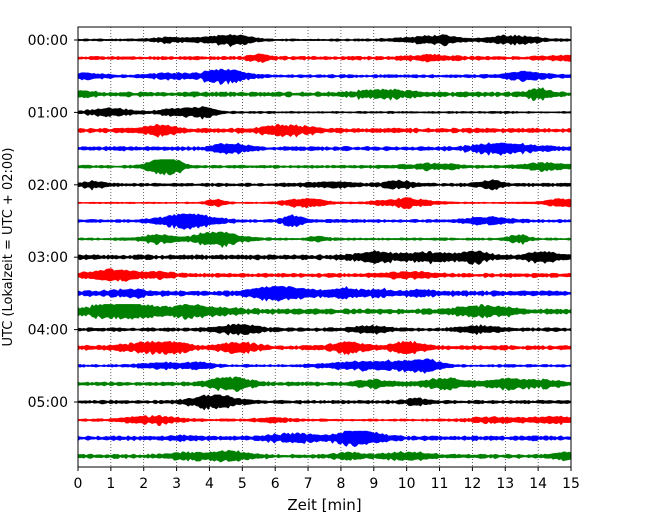  What do you see at coordinates (48, 403) in the screenshot?
I see `y-tick-label-05:00: 05:00` at bounding box center [48, 403].